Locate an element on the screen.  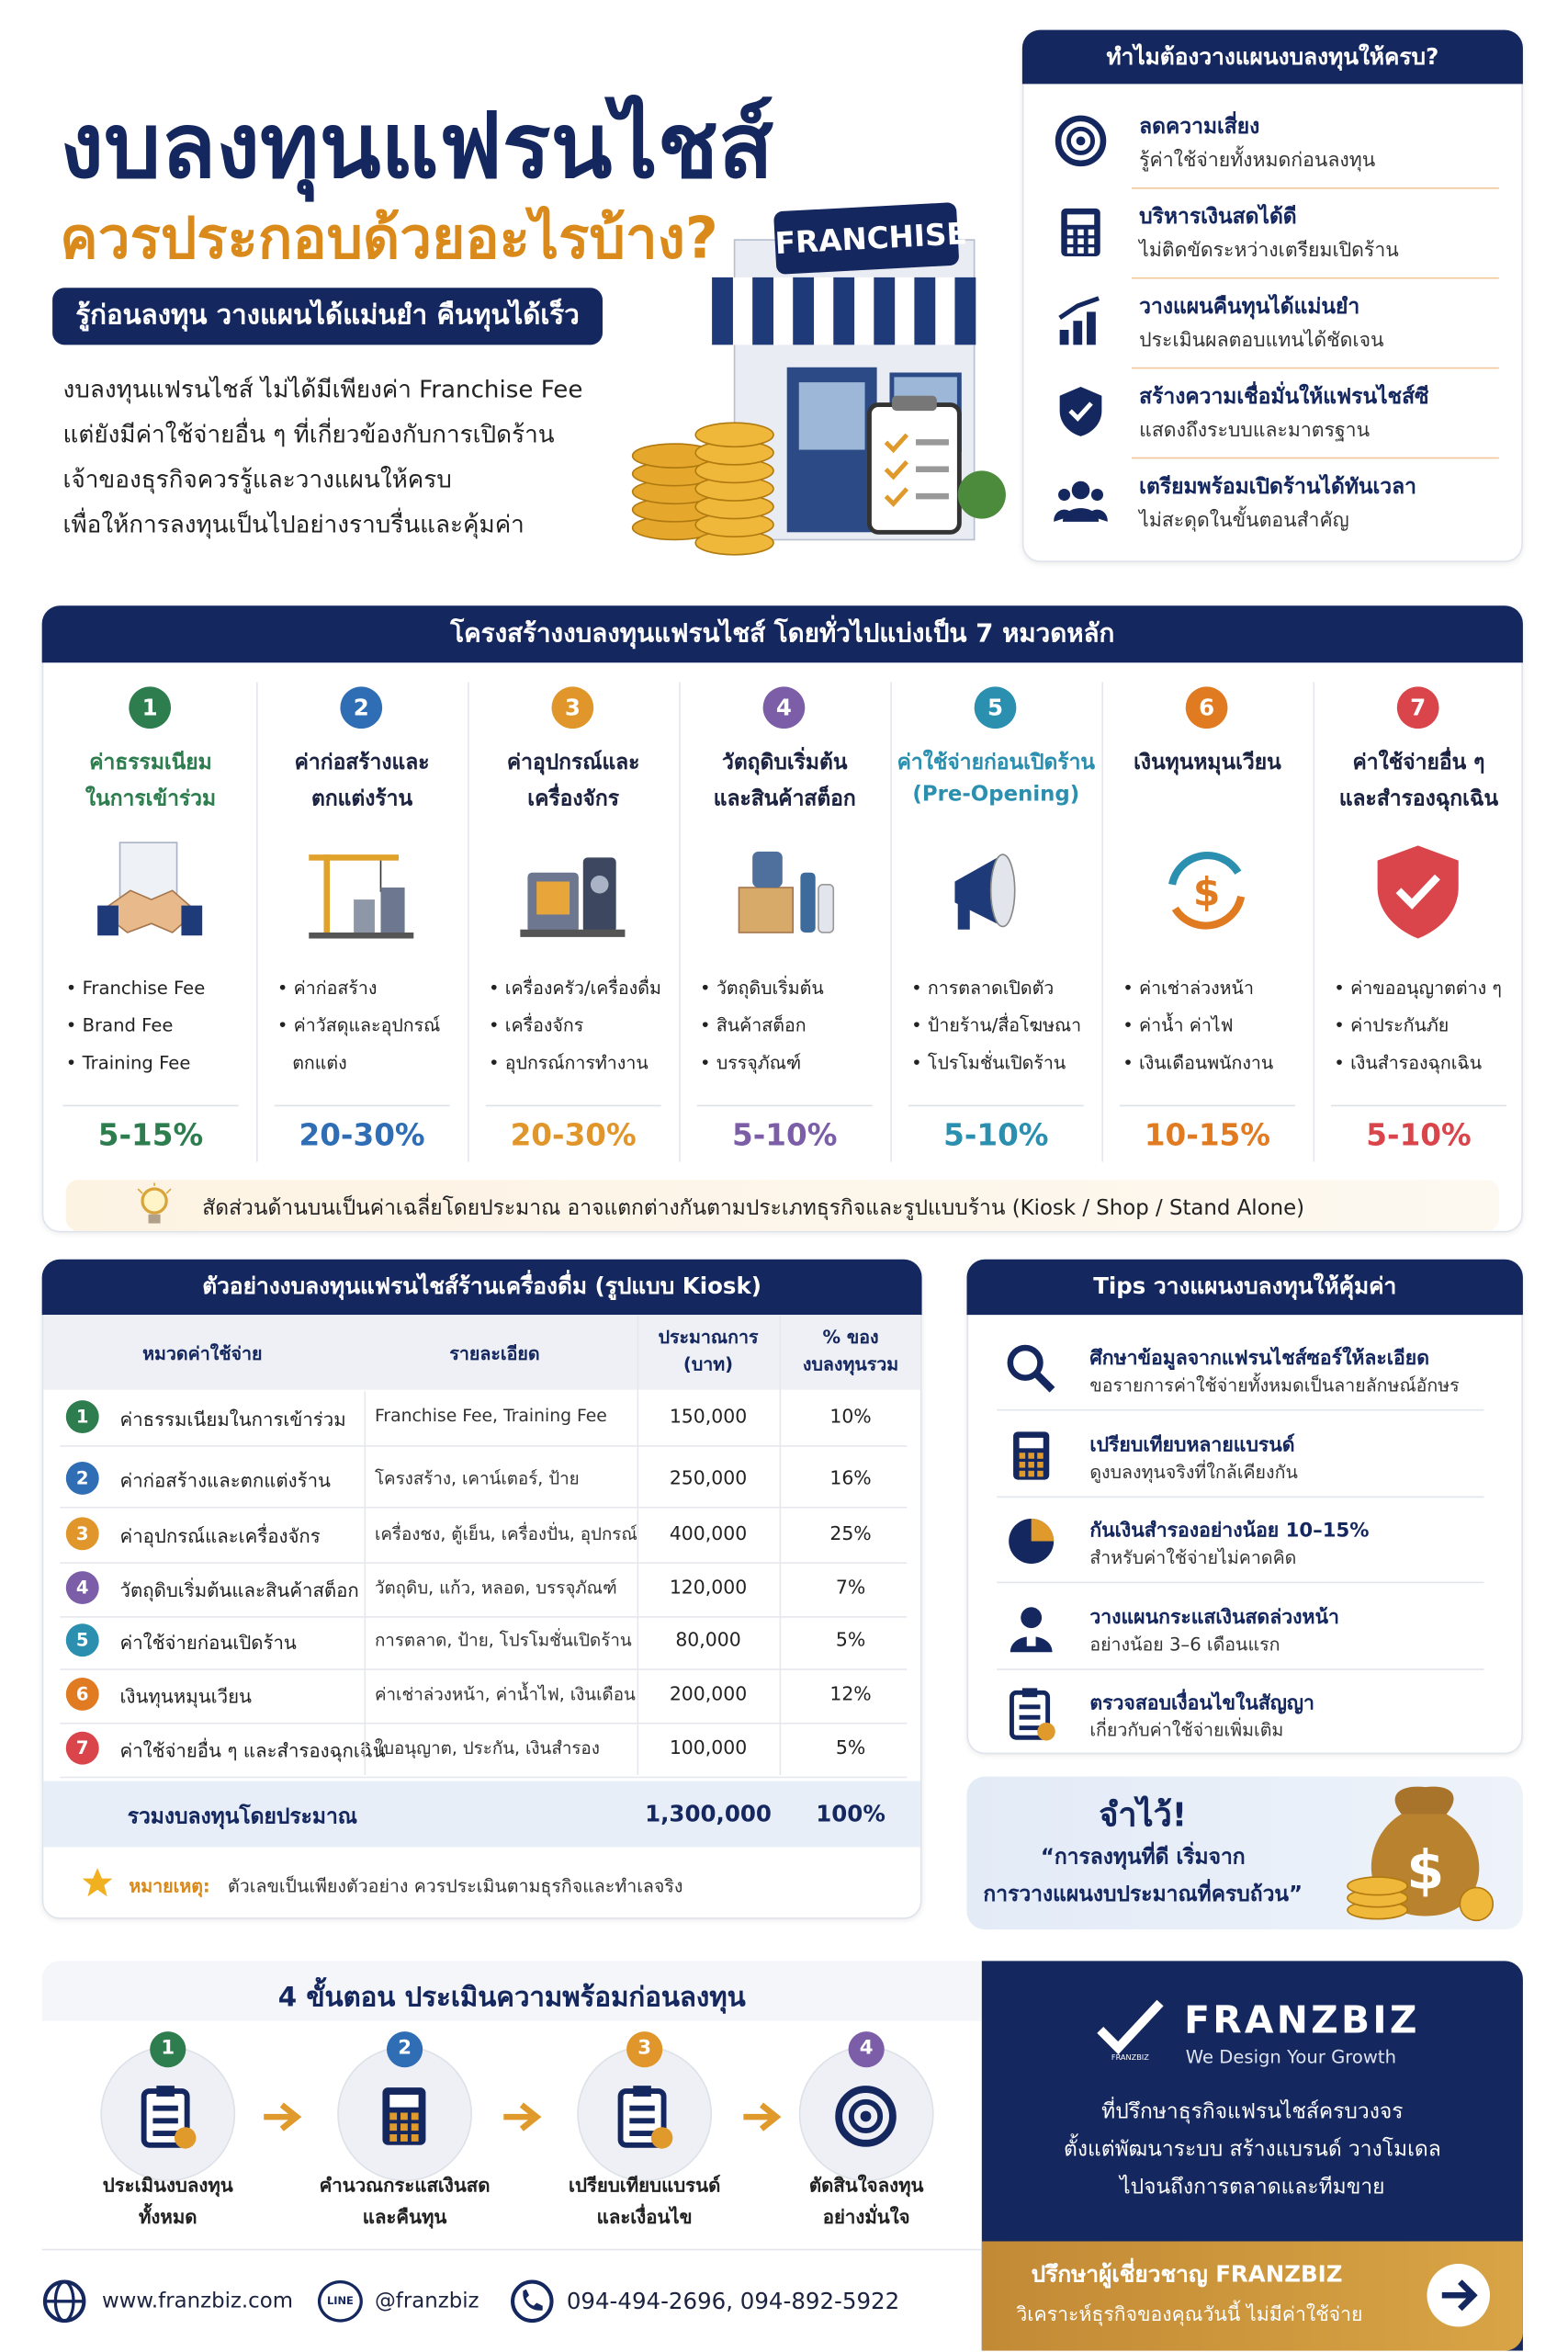
cell-amount: 250,000 is located at coordinates (708, 1477).